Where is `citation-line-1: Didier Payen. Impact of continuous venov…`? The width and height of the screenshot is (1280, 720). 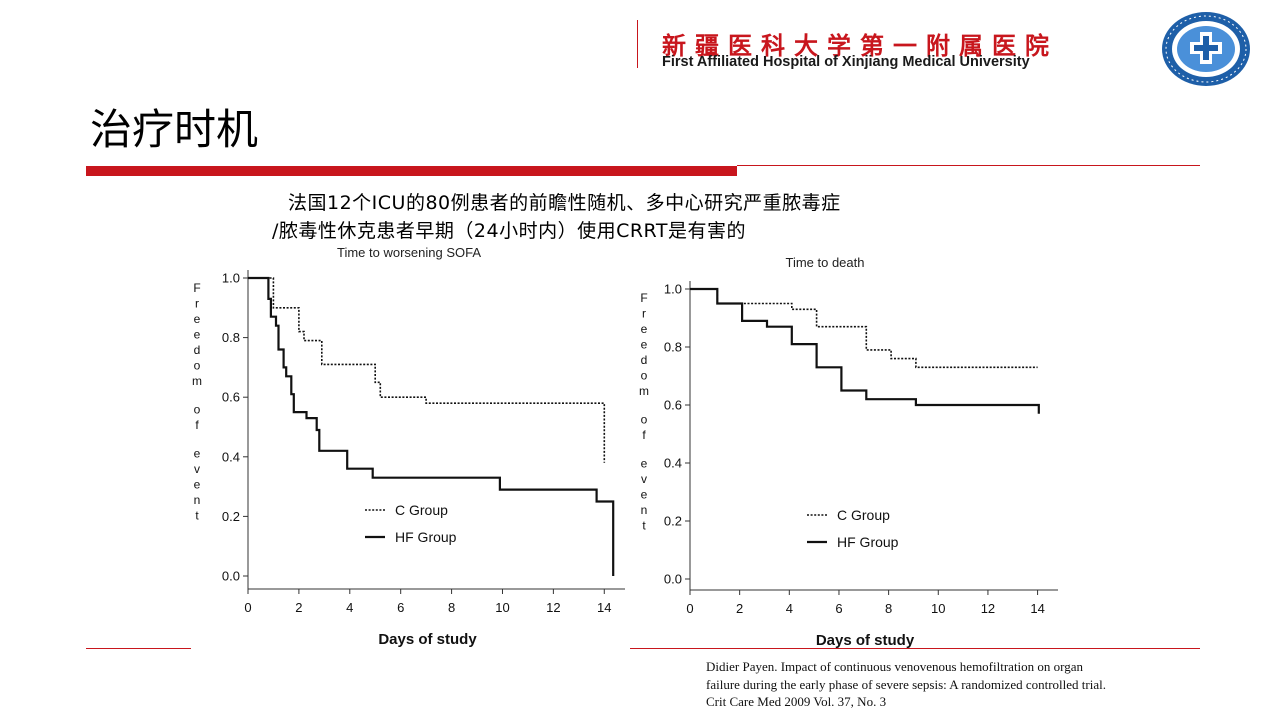
citation-line-1: Didier Payen. Impact of continuous venov… is located at coordinates (895, 666).